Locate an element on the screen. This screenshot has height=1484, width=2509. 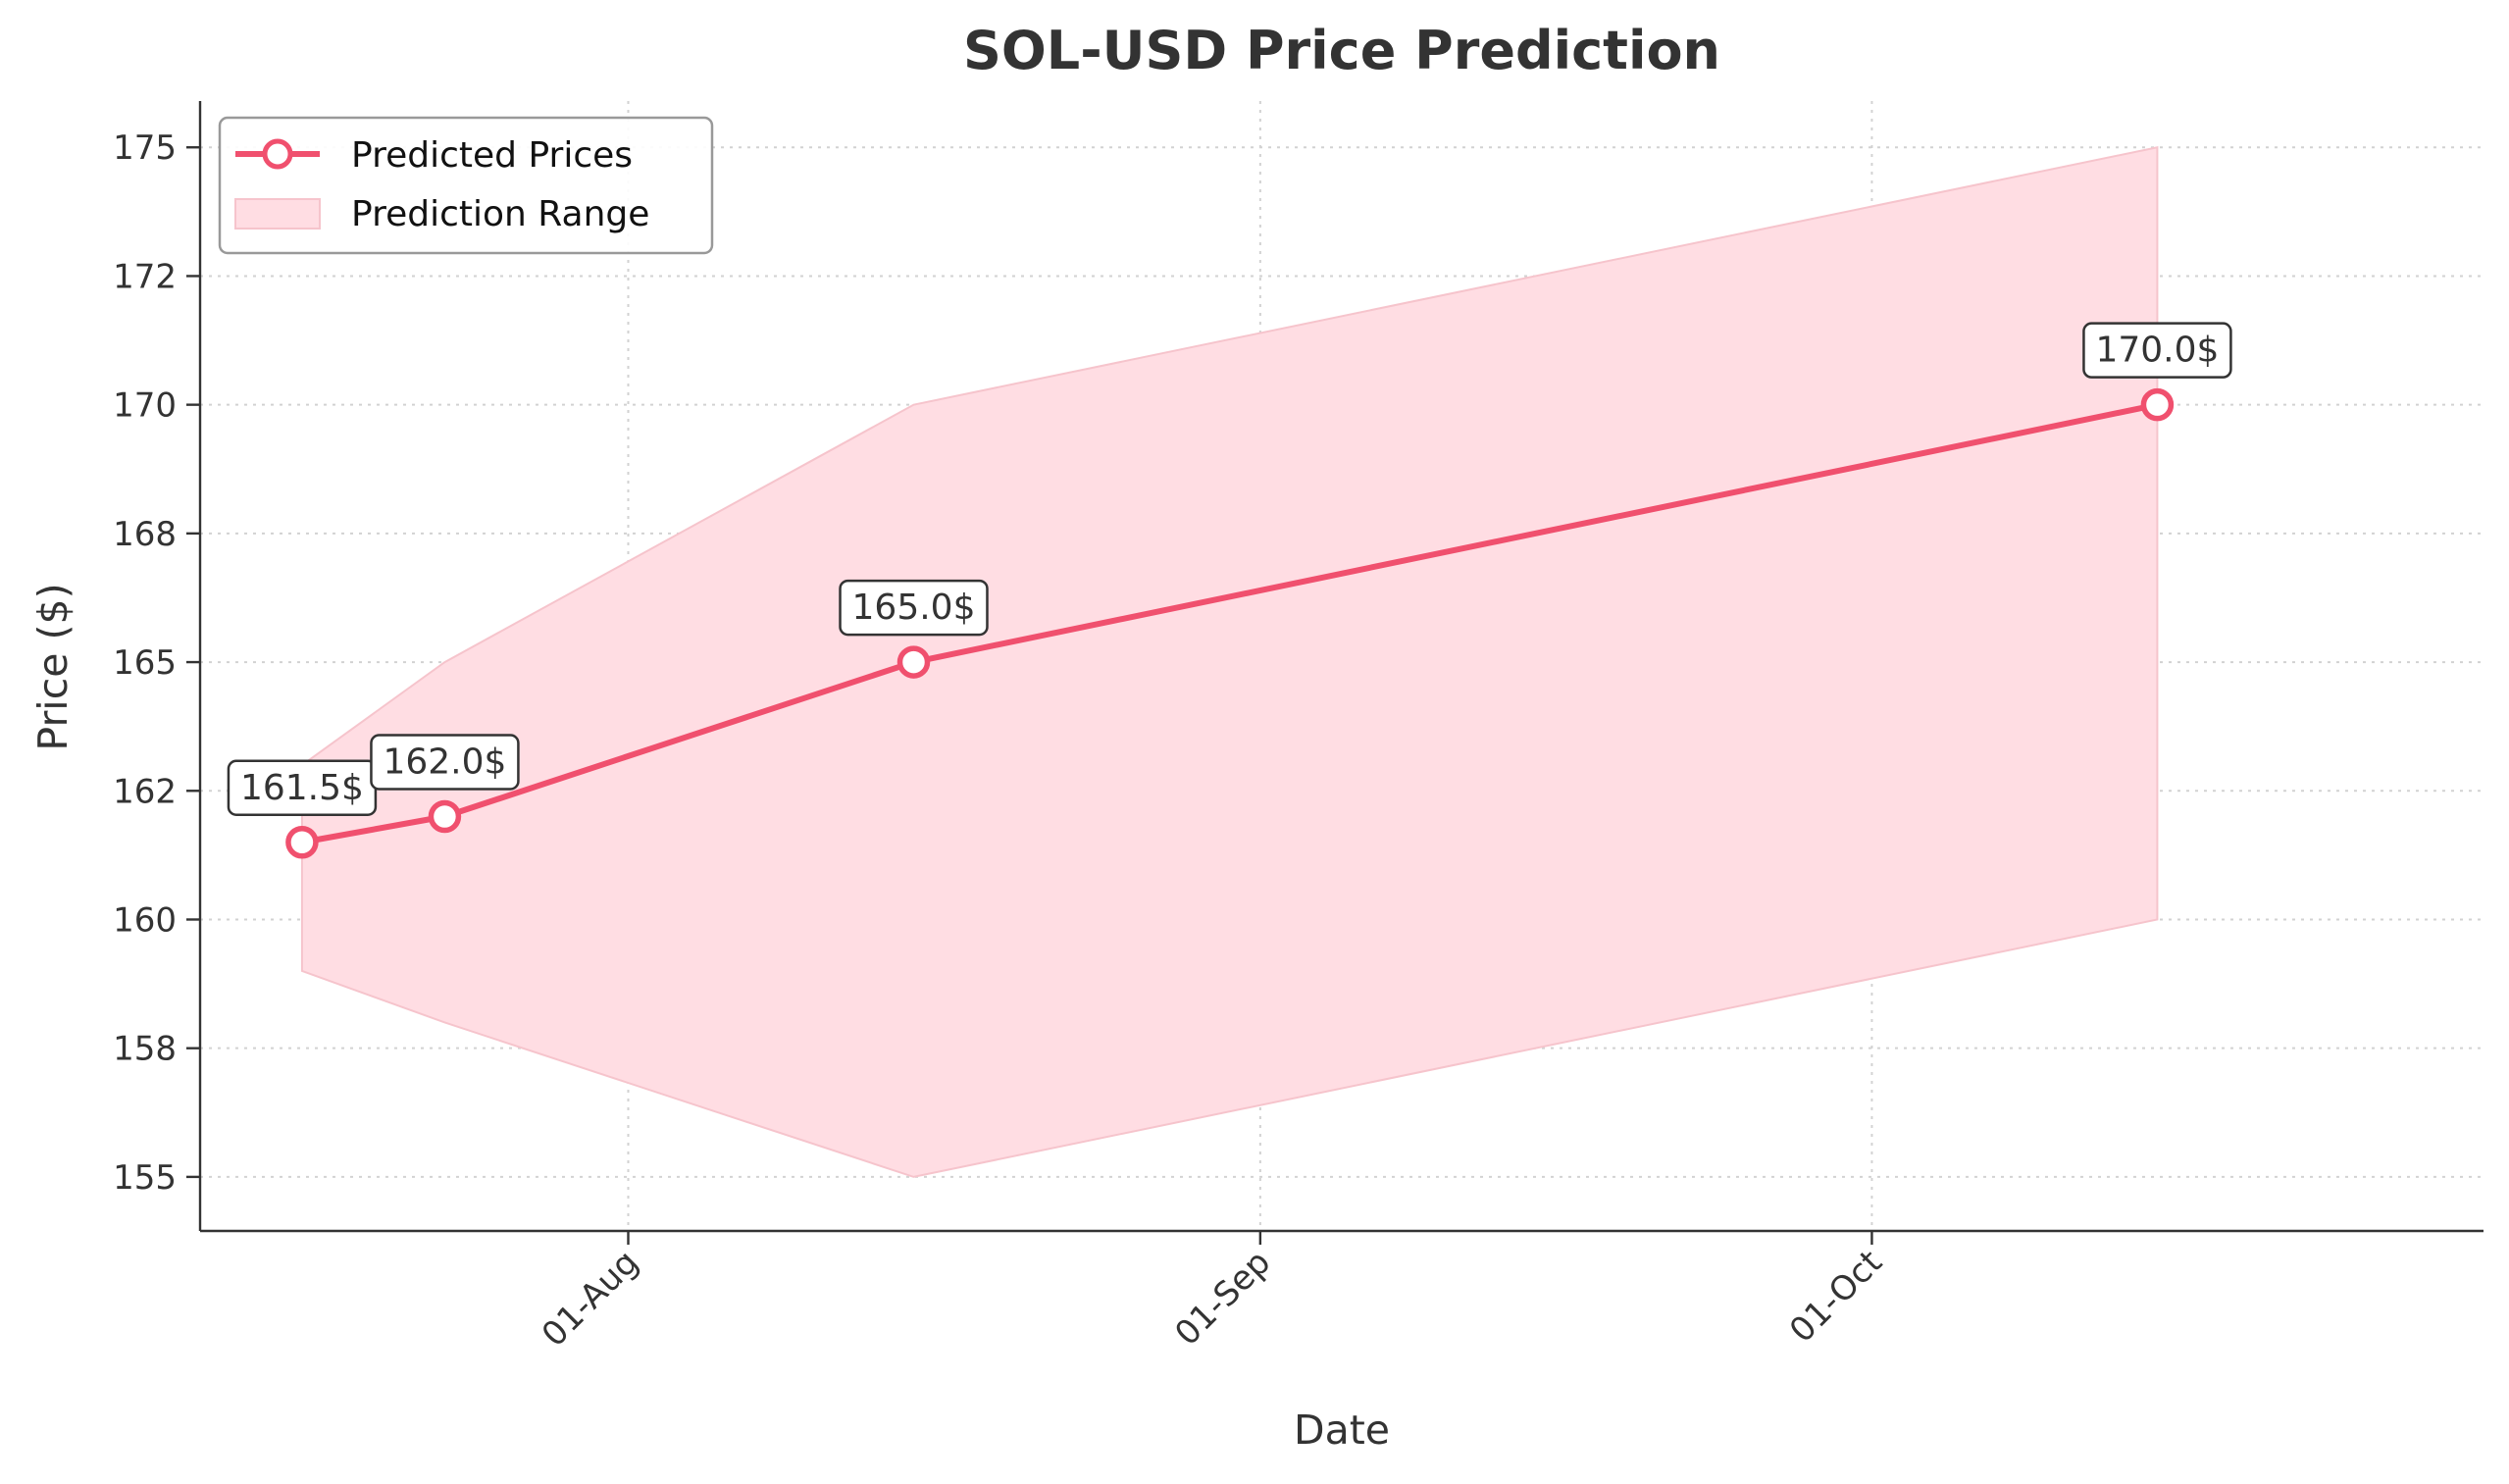
x-tick-label: 01-Oct is located at coordinates (1836, 1297).